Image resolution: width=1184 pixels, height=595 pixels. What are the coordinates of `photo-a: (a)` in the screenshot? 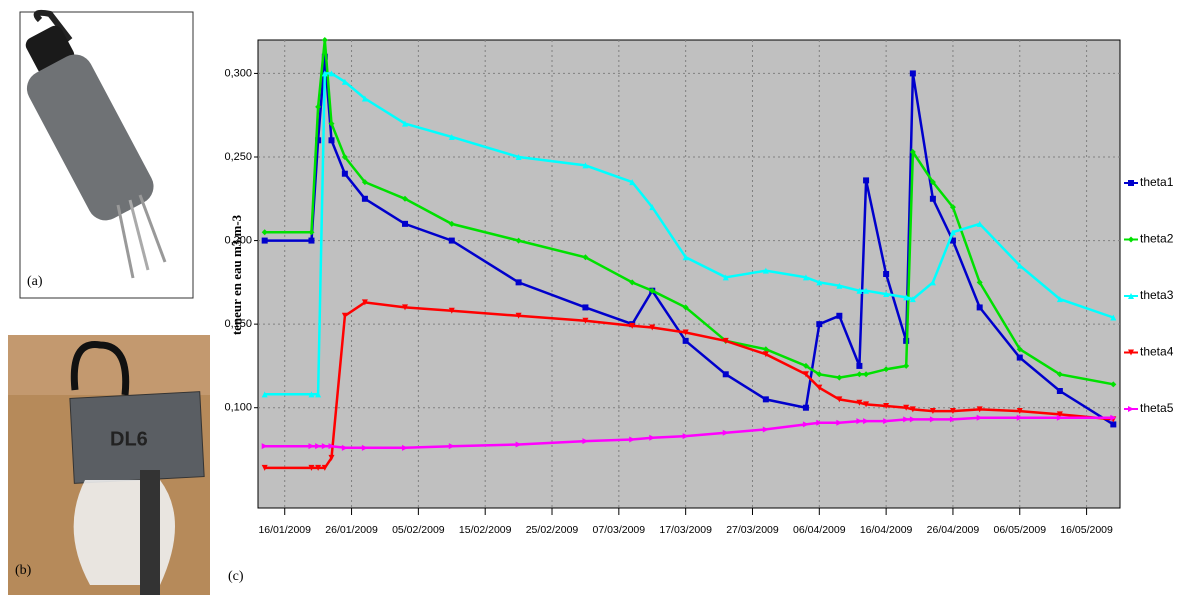 It's located at (106, 154).